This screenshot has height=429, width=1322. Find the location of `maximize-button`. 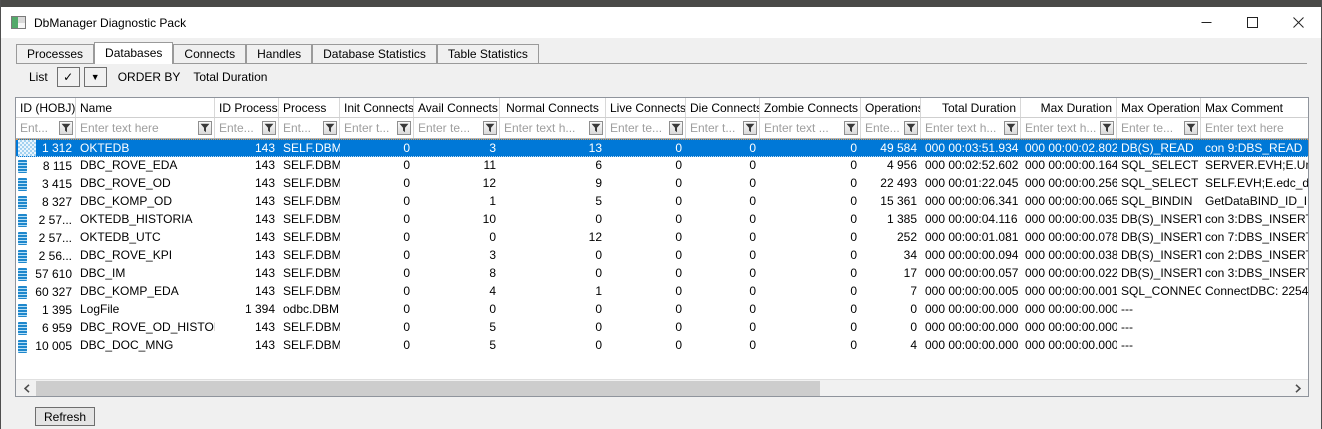

maximize-button is located at coordinates (1252, 22).